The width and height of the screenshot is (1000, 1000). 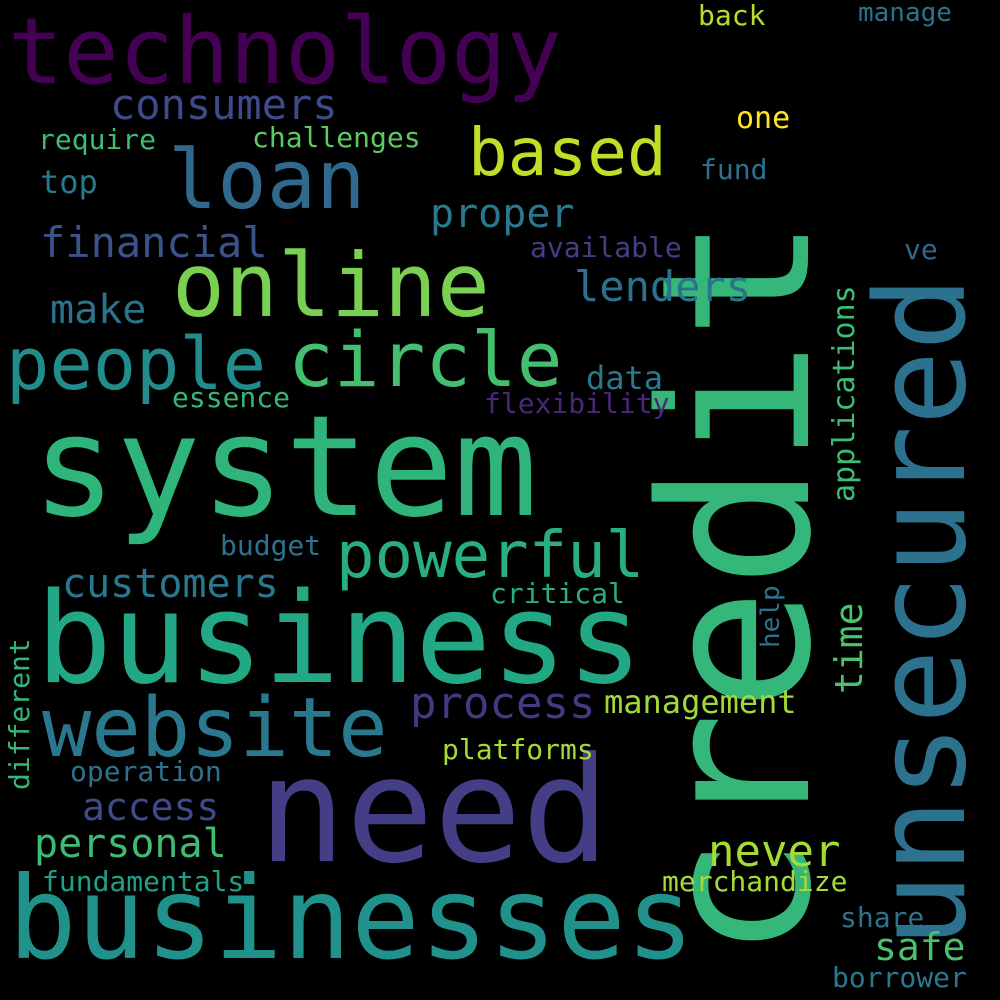 I want to click on word-fund: fund, so click(x=734, y=169).